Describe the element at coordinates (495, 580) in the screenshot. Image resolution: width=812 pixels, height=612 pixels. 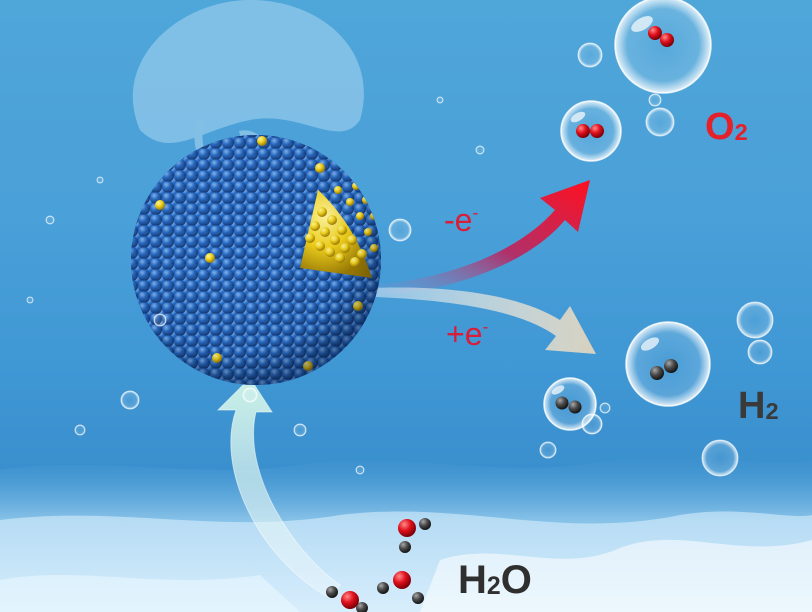
I see `h2o-label: H2O` at that location.